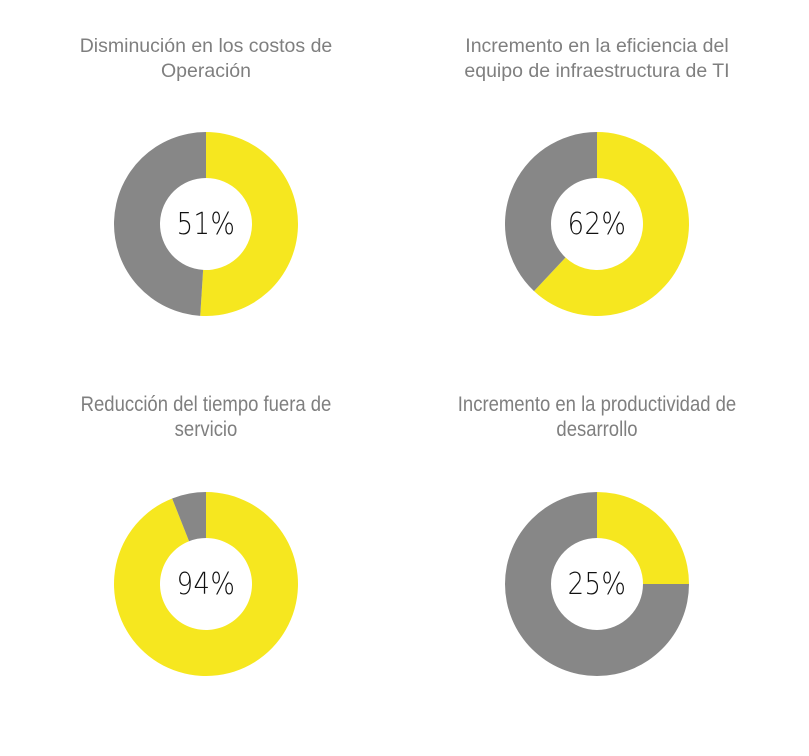 The width and height of the screenshot is (809, 756). What do you see at coordinates (206, 46) in the screenshot?
I see `chart-title-line-1: Disminución en los costos de` at bounding box center [206, 46].